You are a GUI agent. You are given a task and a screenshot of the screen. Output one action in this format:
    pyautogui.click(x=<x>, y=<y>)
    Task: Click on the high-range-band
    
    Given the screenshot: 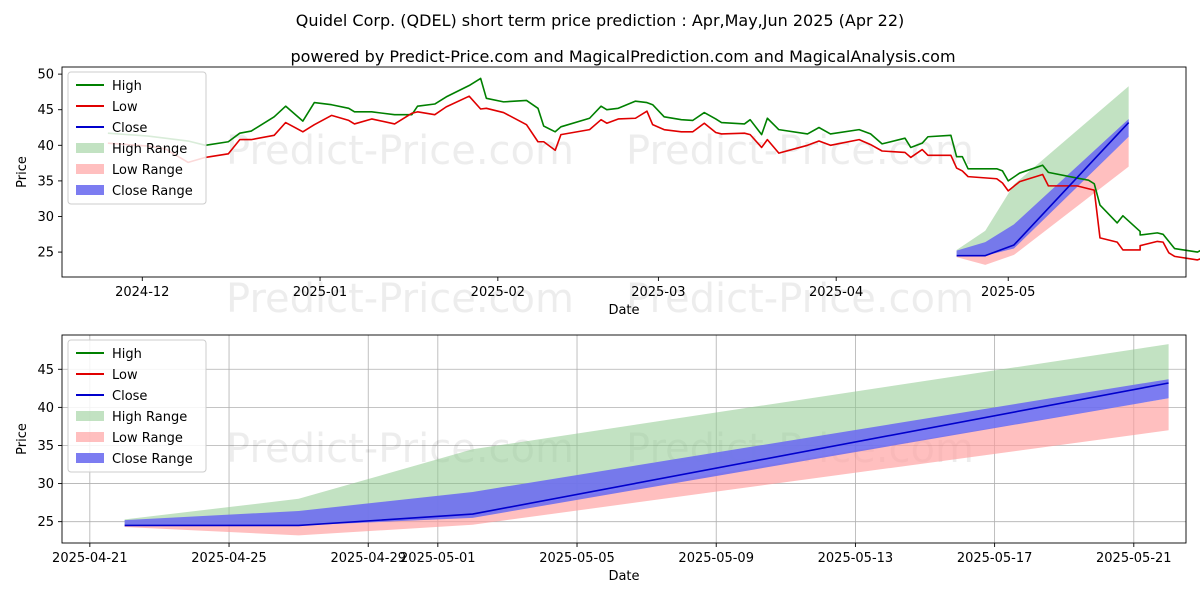 What is the action you would take?
    pyautogui.click(x=1042, y=171)
    